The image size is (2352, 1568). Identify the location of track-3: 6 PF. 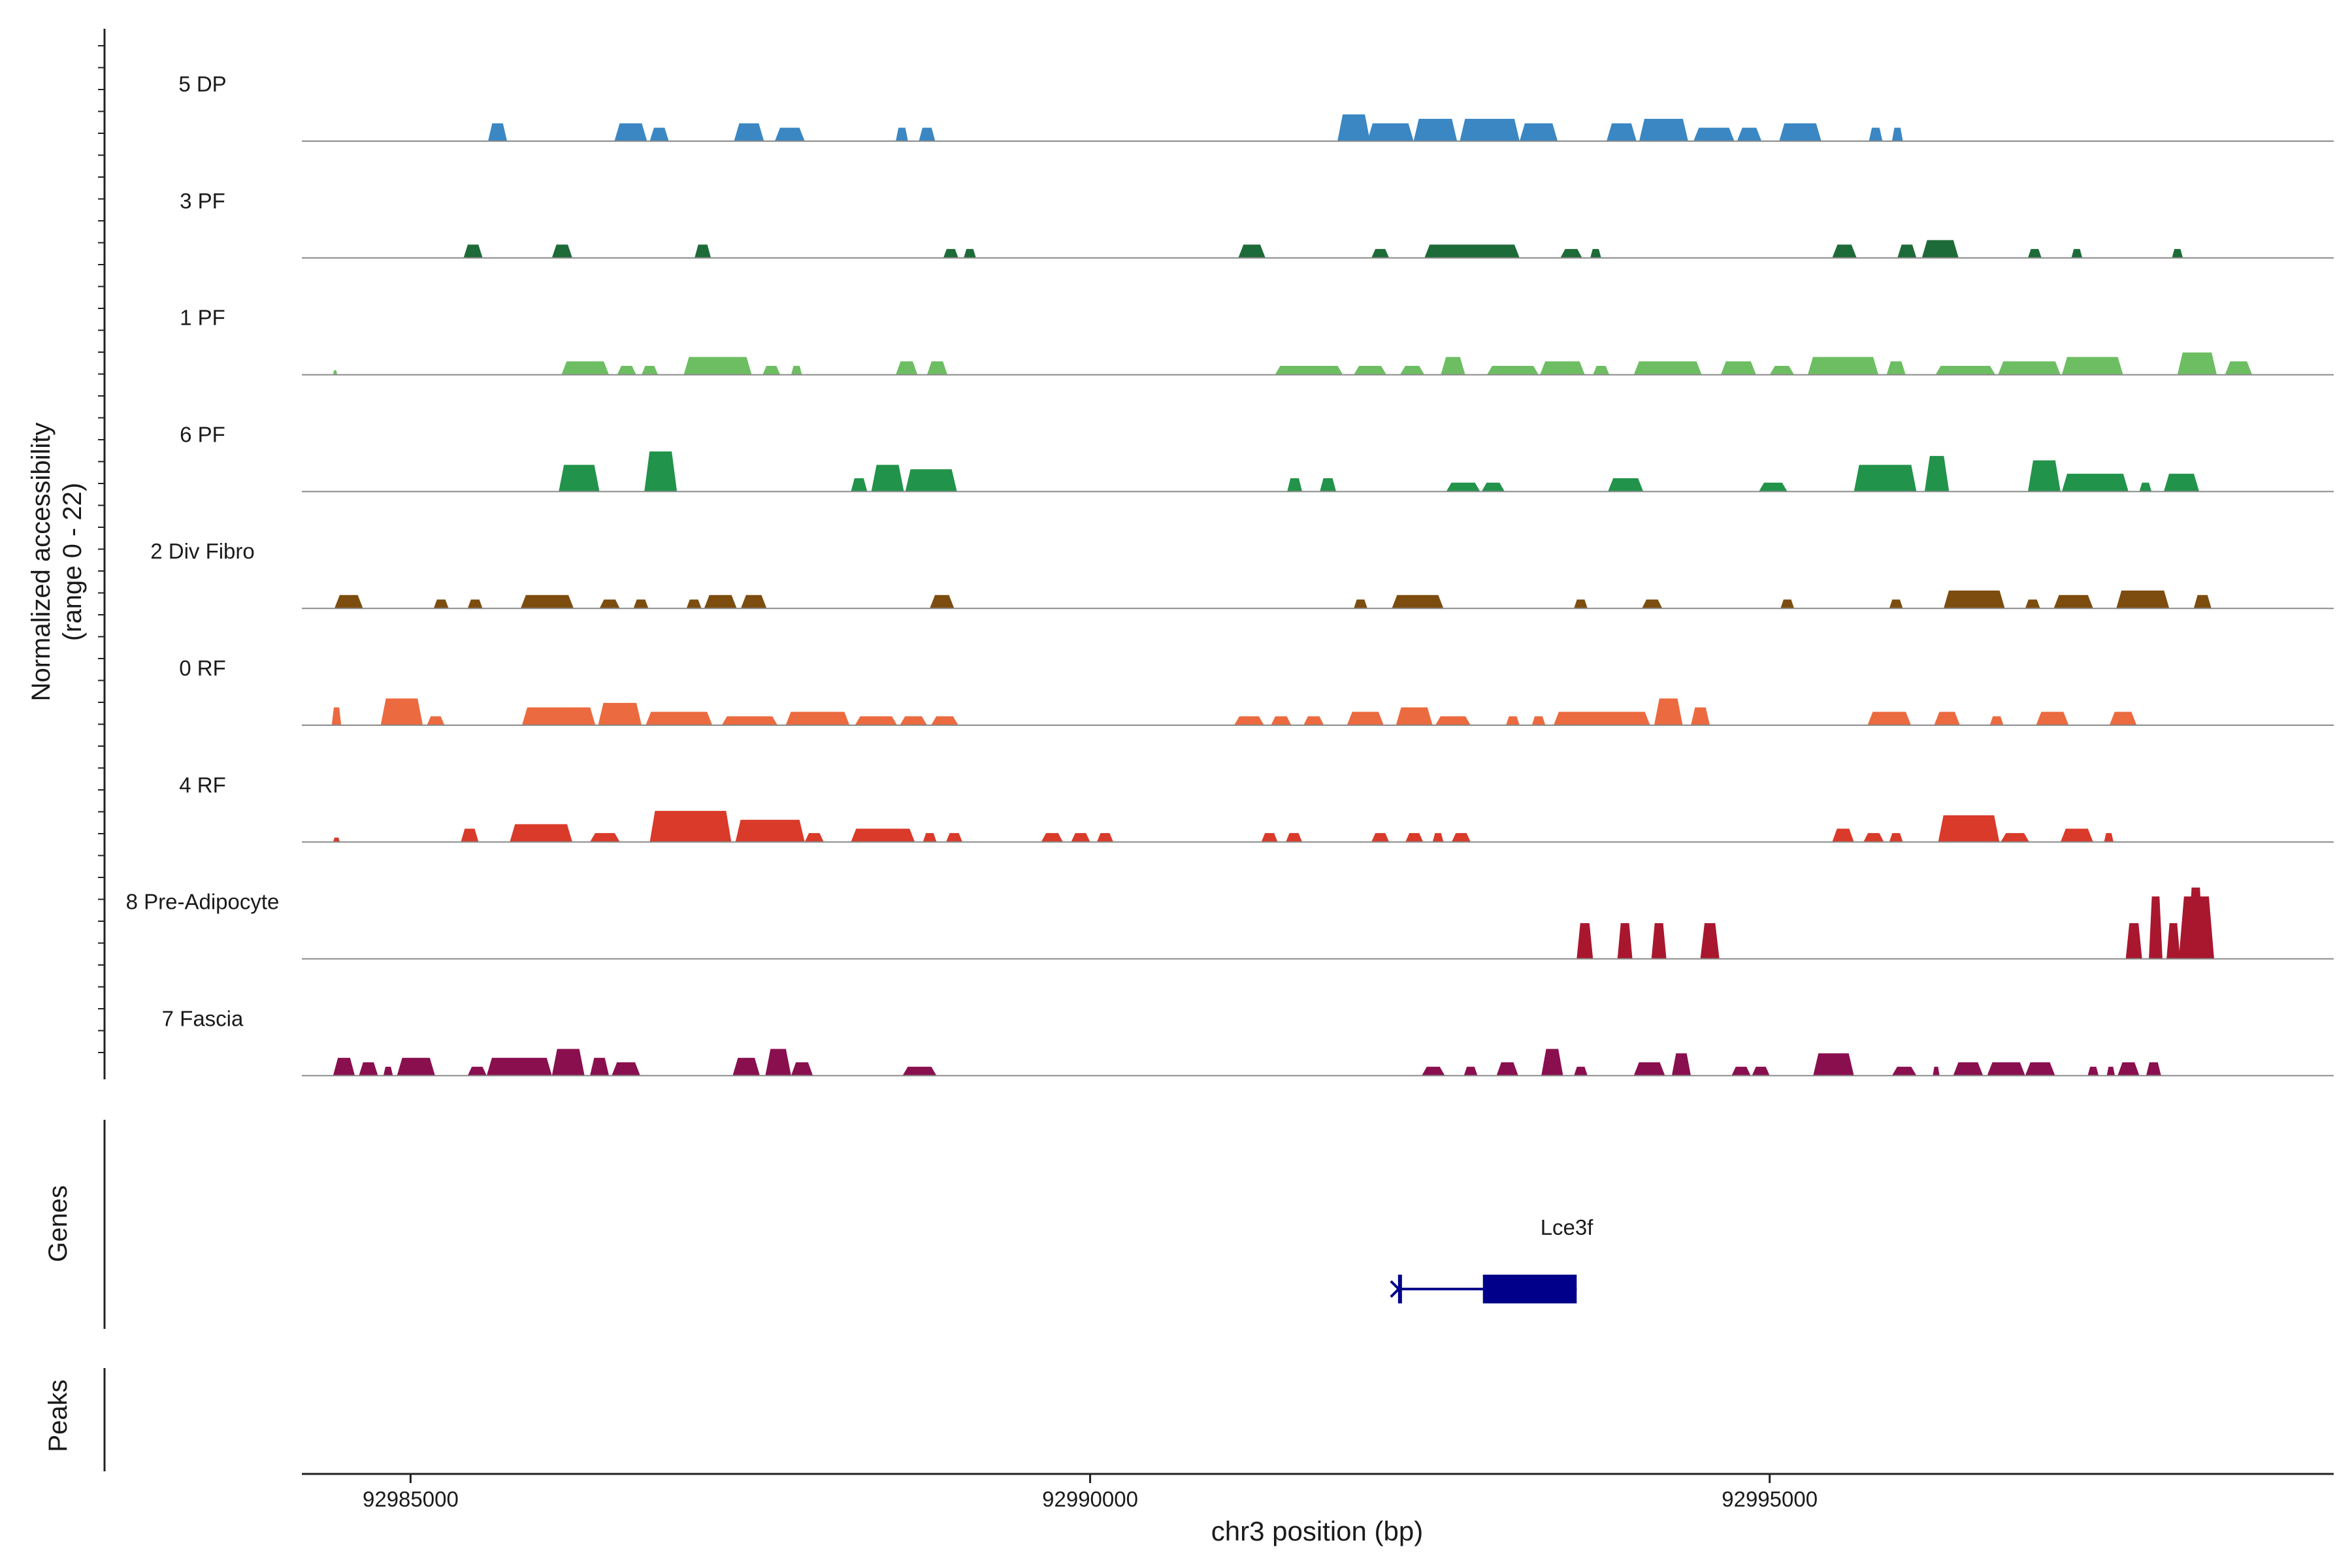
(1257, 457).